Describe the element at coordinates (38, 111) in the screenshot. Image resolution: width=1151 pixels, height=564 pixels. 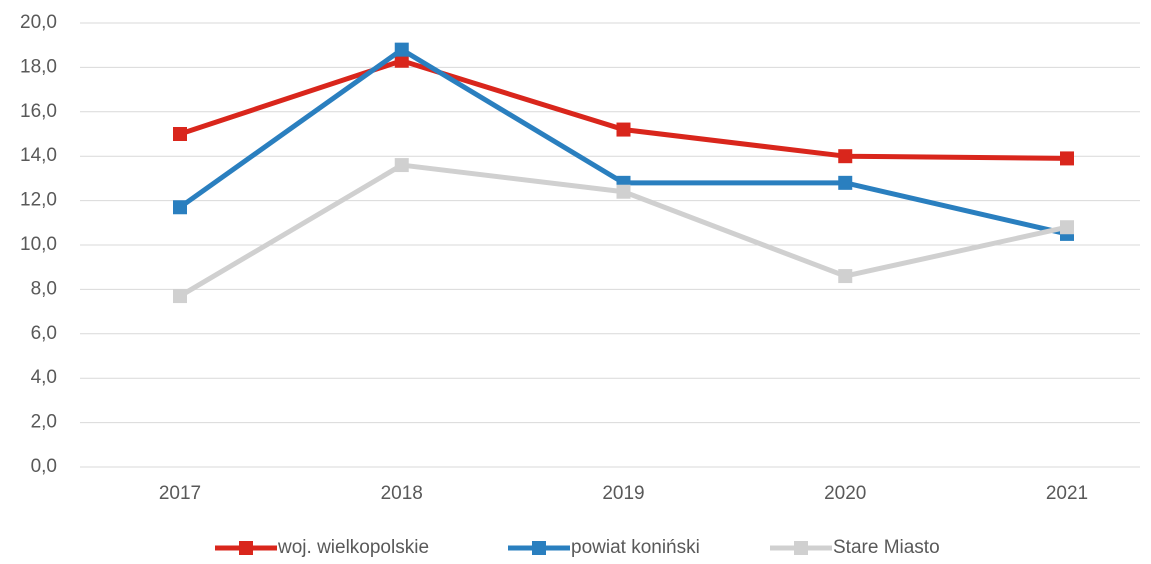
I see `y-tick-label: 16,0` at that location.